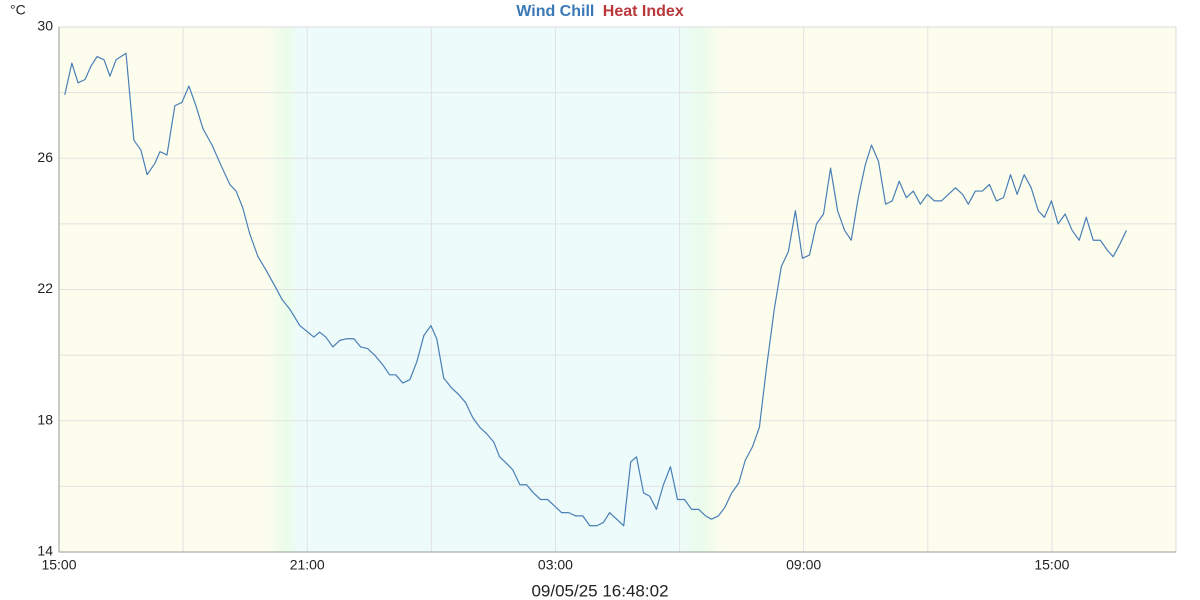 This screenshot has width=1200, height=600. I want to click on y-tick-label: 26, so click(45, 157).